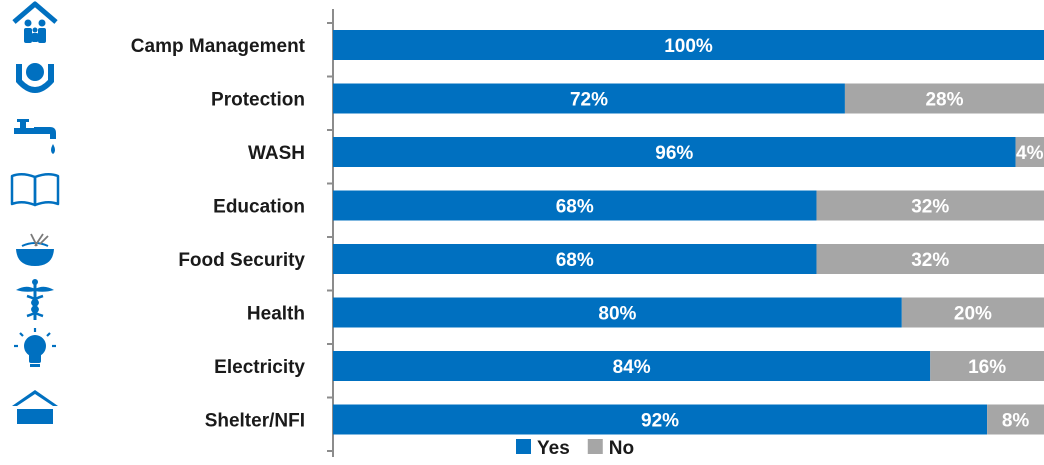  I want to click on data-label-yes-health: 80%, so click(617, 314).